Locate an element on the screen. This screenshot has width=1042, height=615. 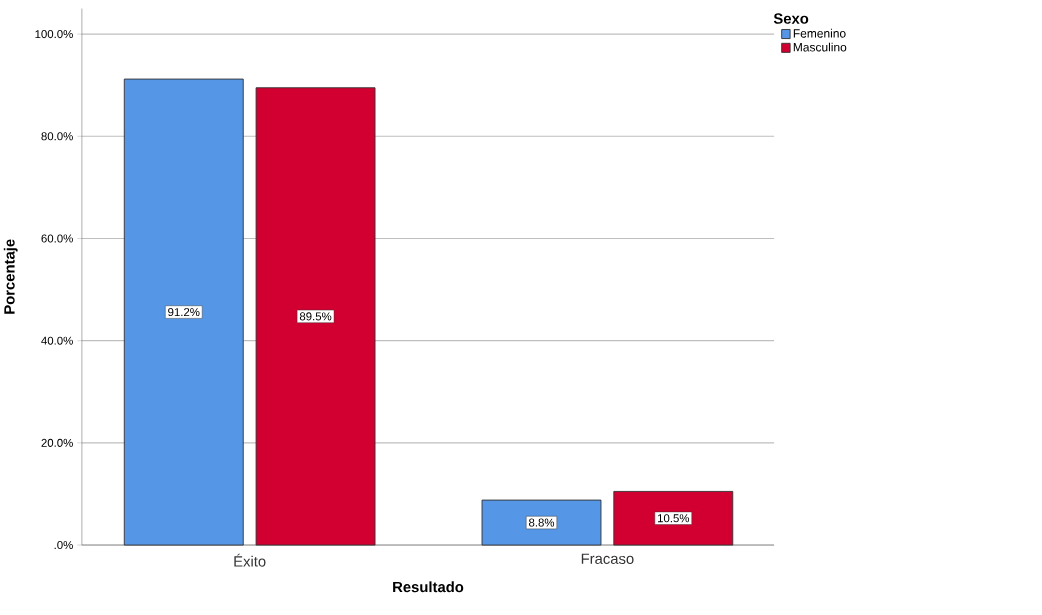
y-tick-label: 20.0% is located at coordinates (57, 442).